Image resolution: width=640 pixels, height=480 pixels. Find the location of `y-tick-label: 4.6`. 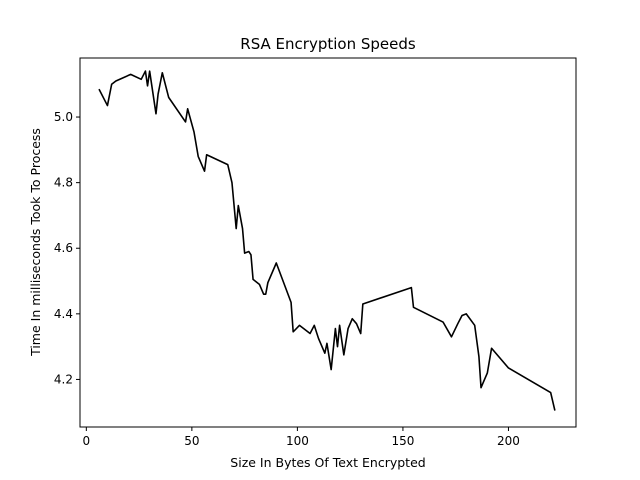

y-tick-label: 4.6 is located at coordinates (63, 248).